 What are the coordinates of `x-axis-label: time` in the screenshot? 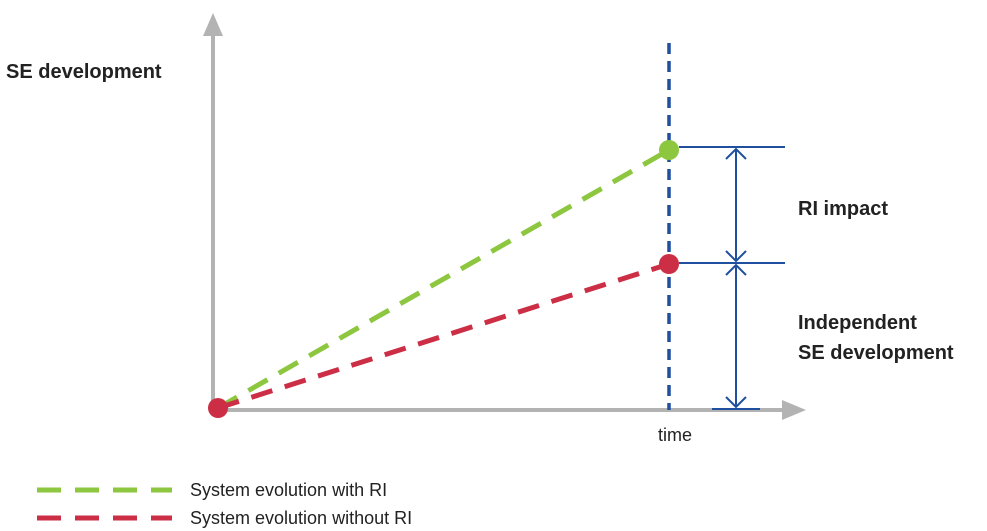 It's located at (675, 435).